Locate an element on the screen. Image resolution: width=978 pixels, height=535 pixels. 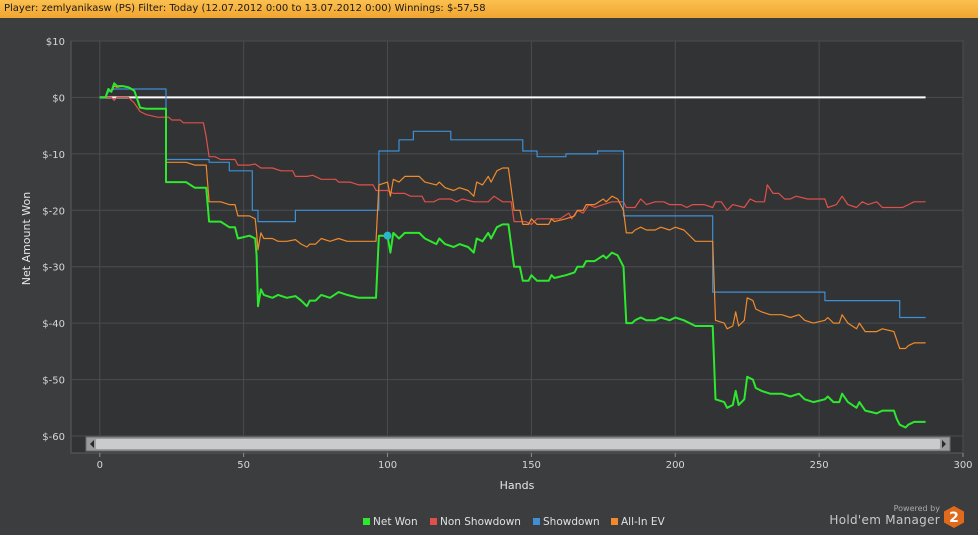
y-axis-ticks: $10 $0 $-10 $-20 $-30 $-40 $-50 $-60 is located at coordinates (53, 240).